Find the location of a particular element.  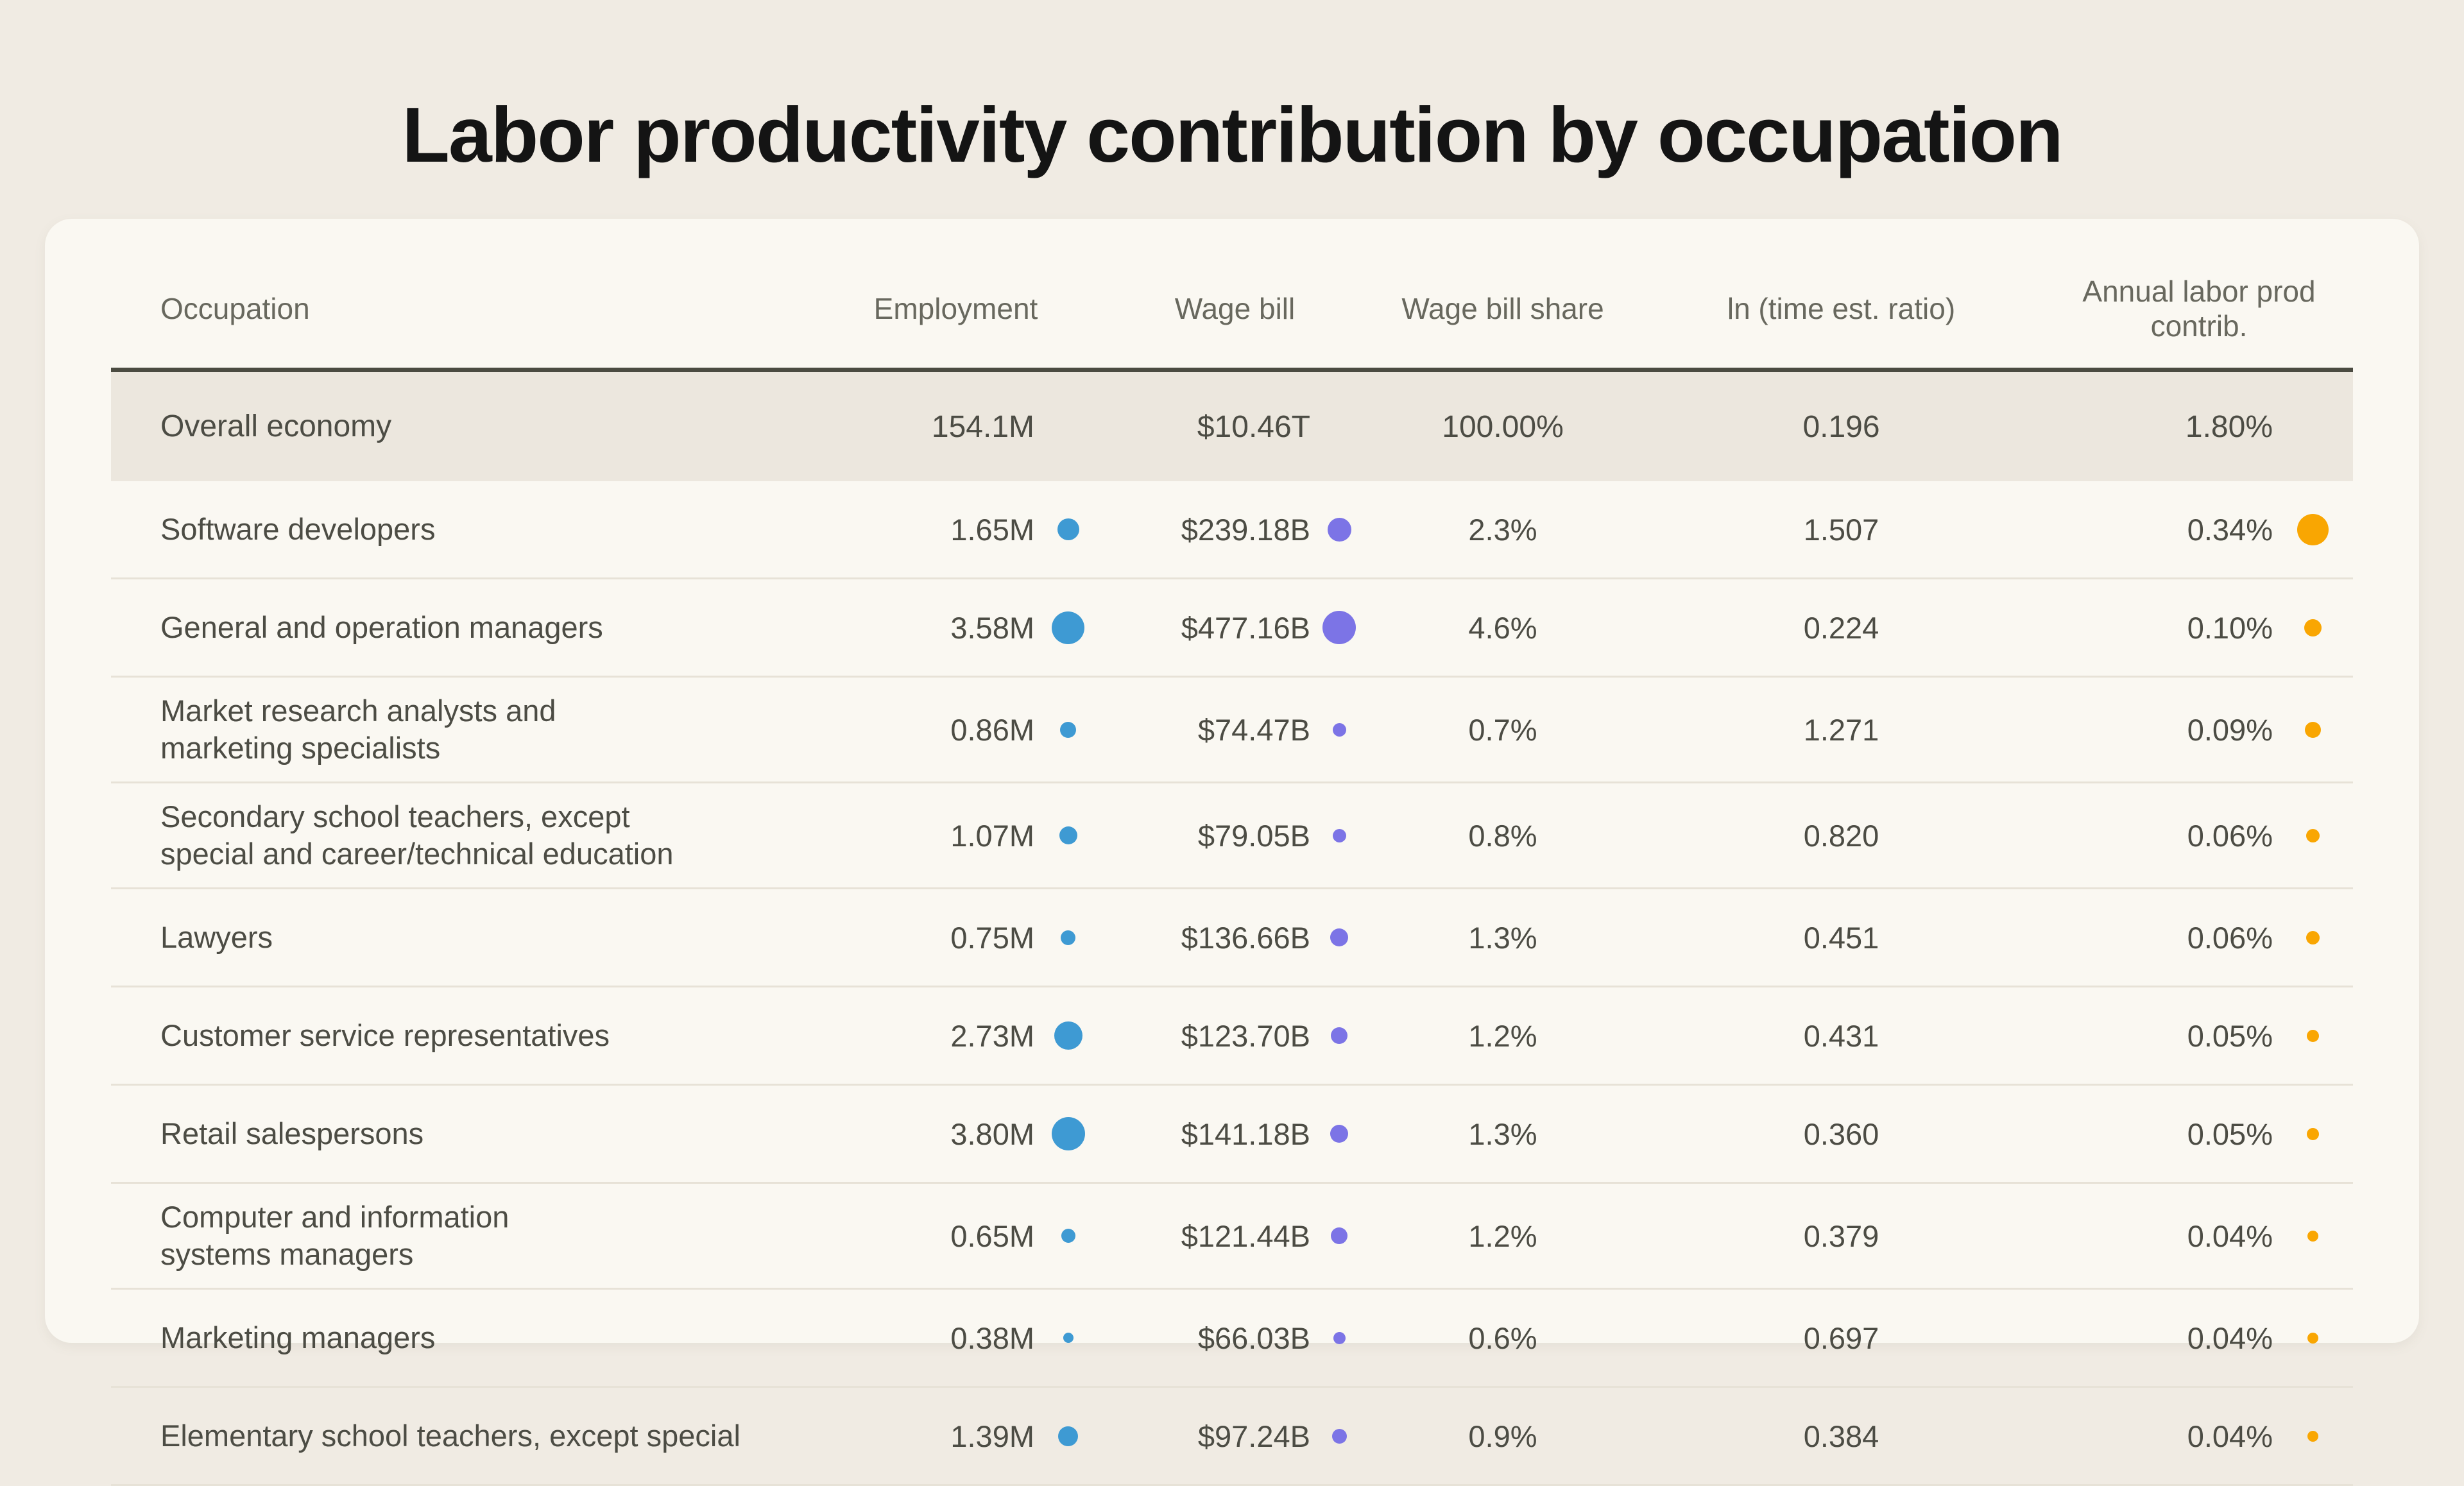

wage-bill-value: $141.18B is located at coordinates (1246, 1133).